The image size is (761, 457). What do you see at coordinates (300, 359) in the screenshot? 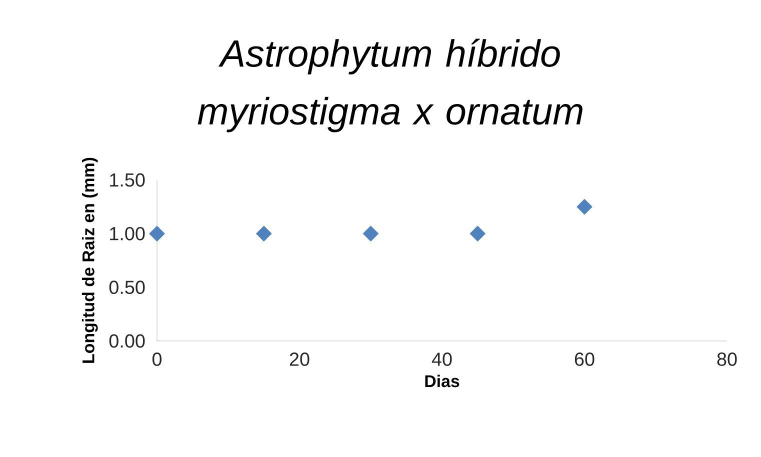
I see `x-tick-label: 20` at bounding box center [300, 359].